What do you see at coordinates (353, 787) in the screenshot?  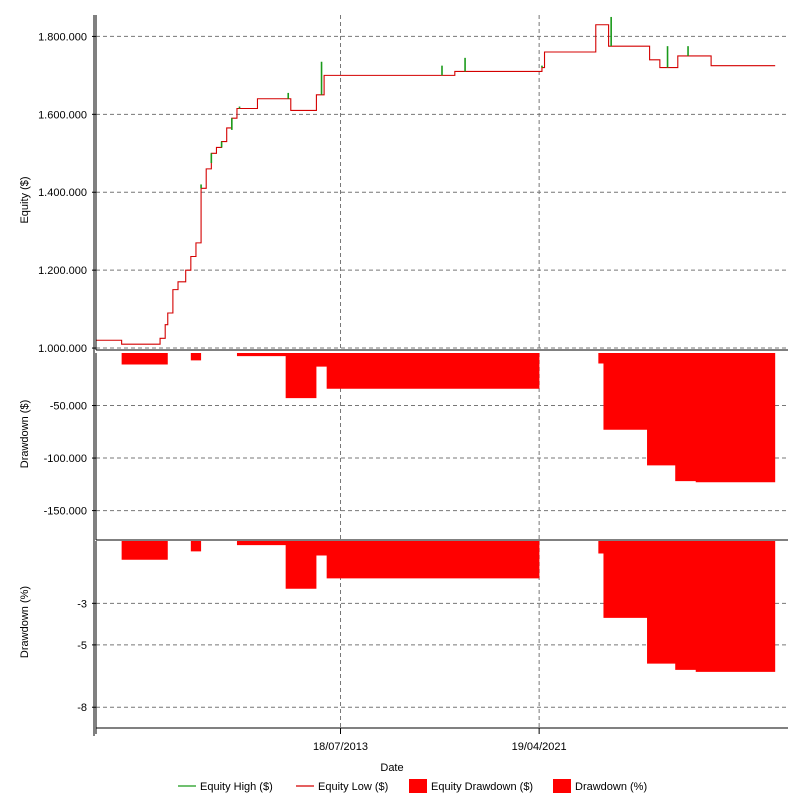 I see `legend-label-equity-low: Equity Low ($)` at bounding box center [353, 787].